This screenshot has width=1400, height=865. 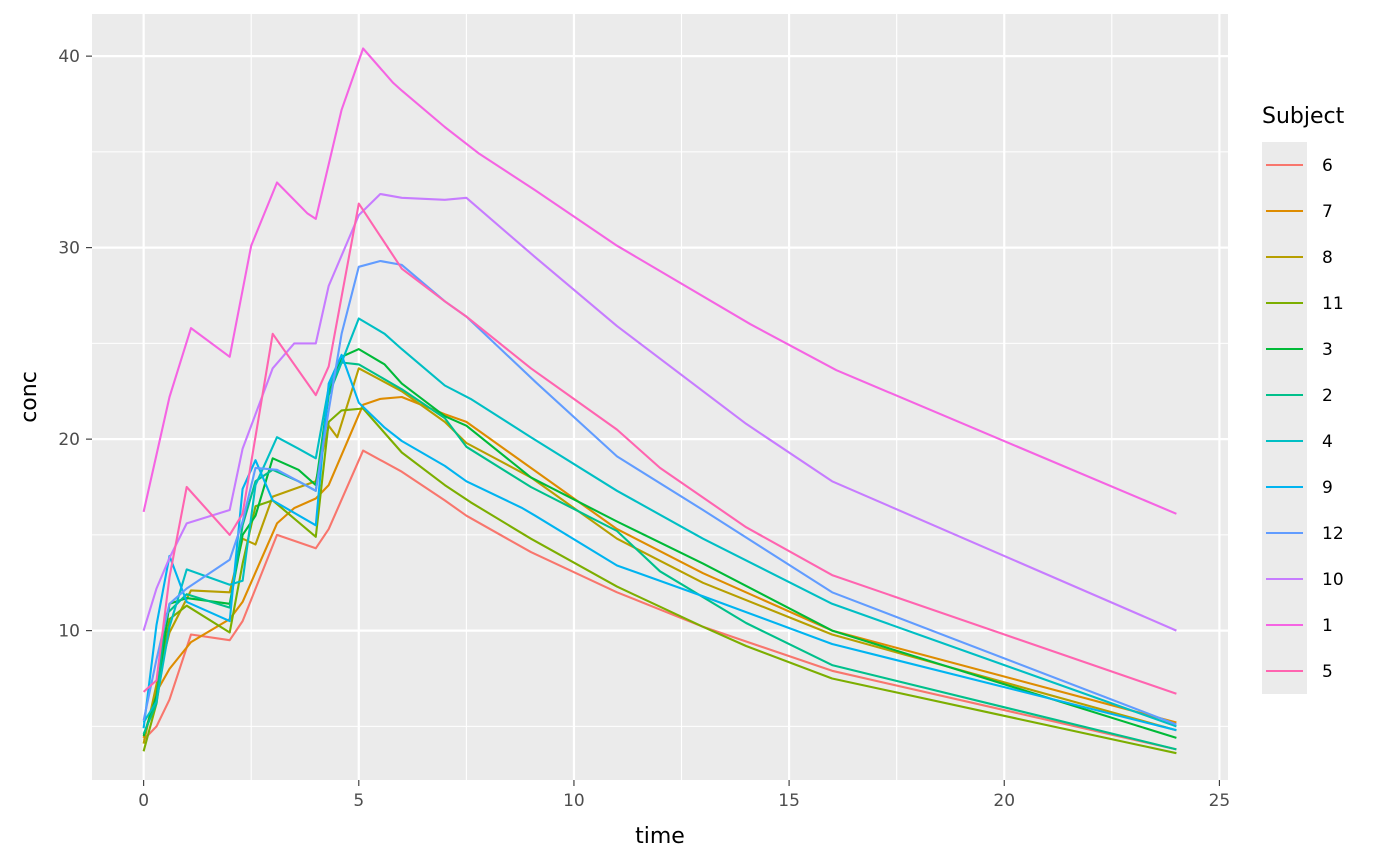 I want to click on legend-label: 3, so click(x=1327, y=350).